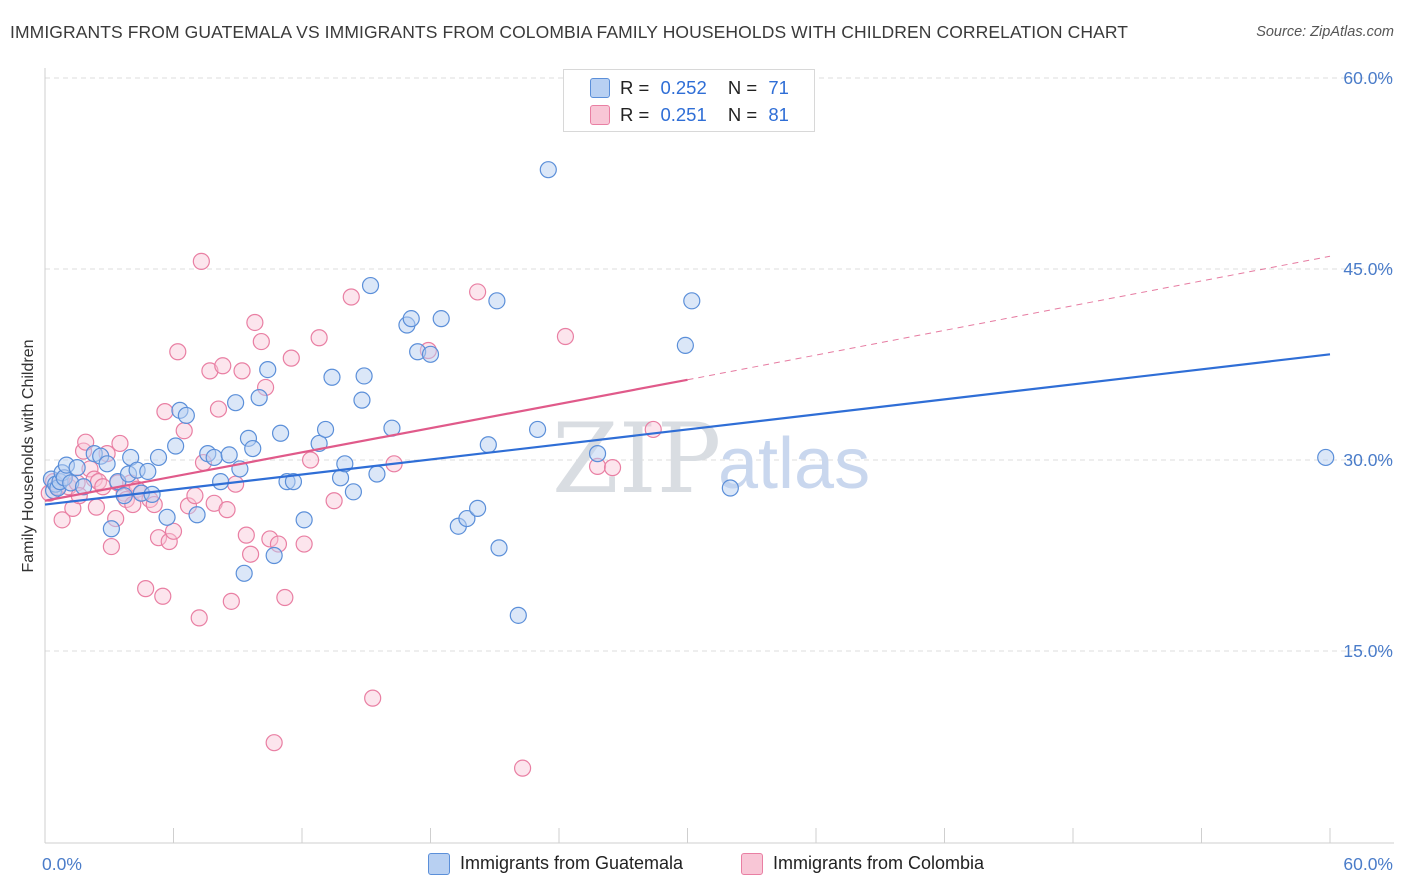 This screenshot has width=1406, height=892. I want to click on watermark: ZIP atlas, so click(711, 459).